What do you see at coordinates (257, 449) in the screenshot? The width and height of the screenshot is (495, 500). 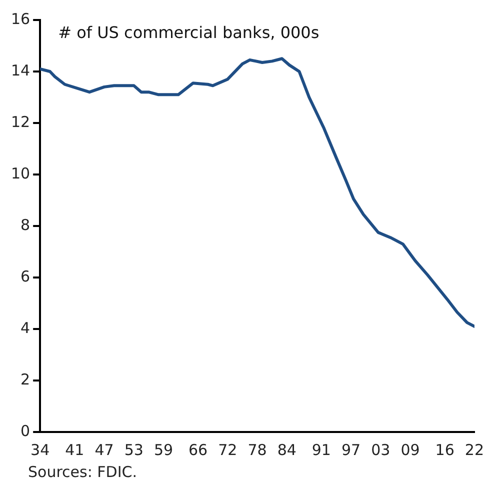 I see `x-tick-label: 78` at bounding box center [257, 449].